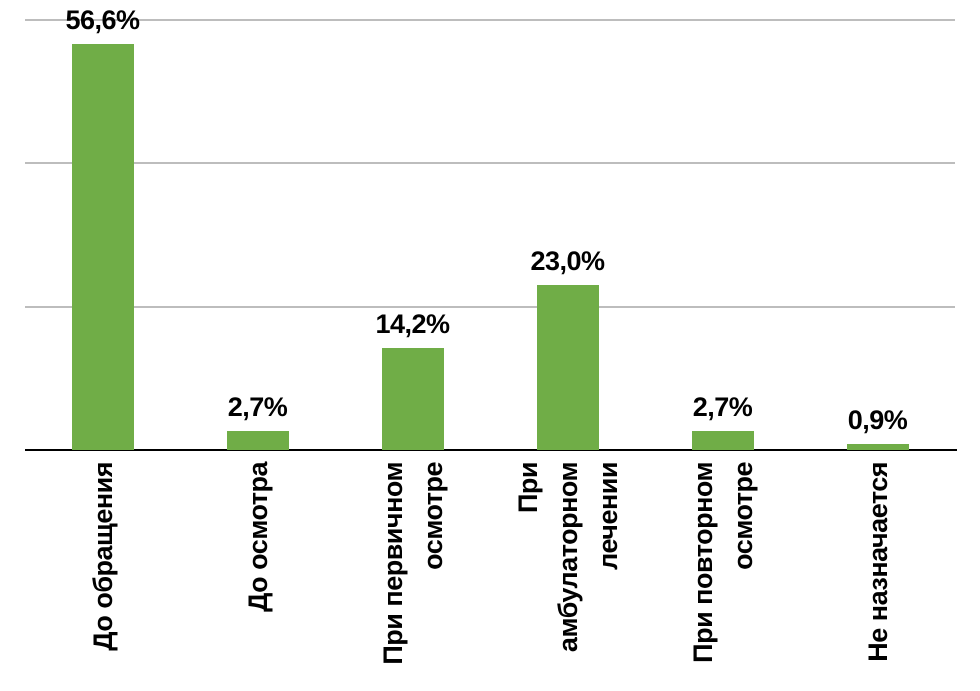 The height and width of the screenshot is (691, 980). Describe the element at coordinates (877, 562) in the screenshot. I see `category-label-text: Не назначается` at that location.